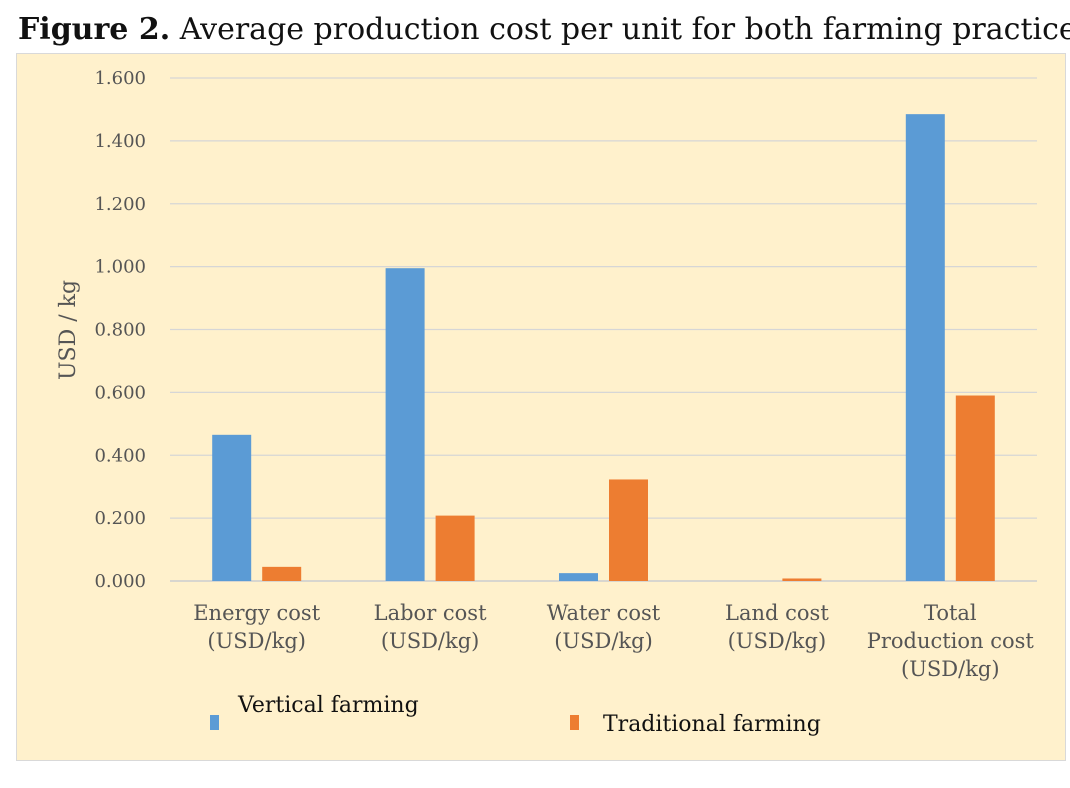 The height and width of the screenshot is (788, 1070). Describe the element at coordinates (574, 722) in the screenshot. I see `legend-swatch-traditional` at that location.